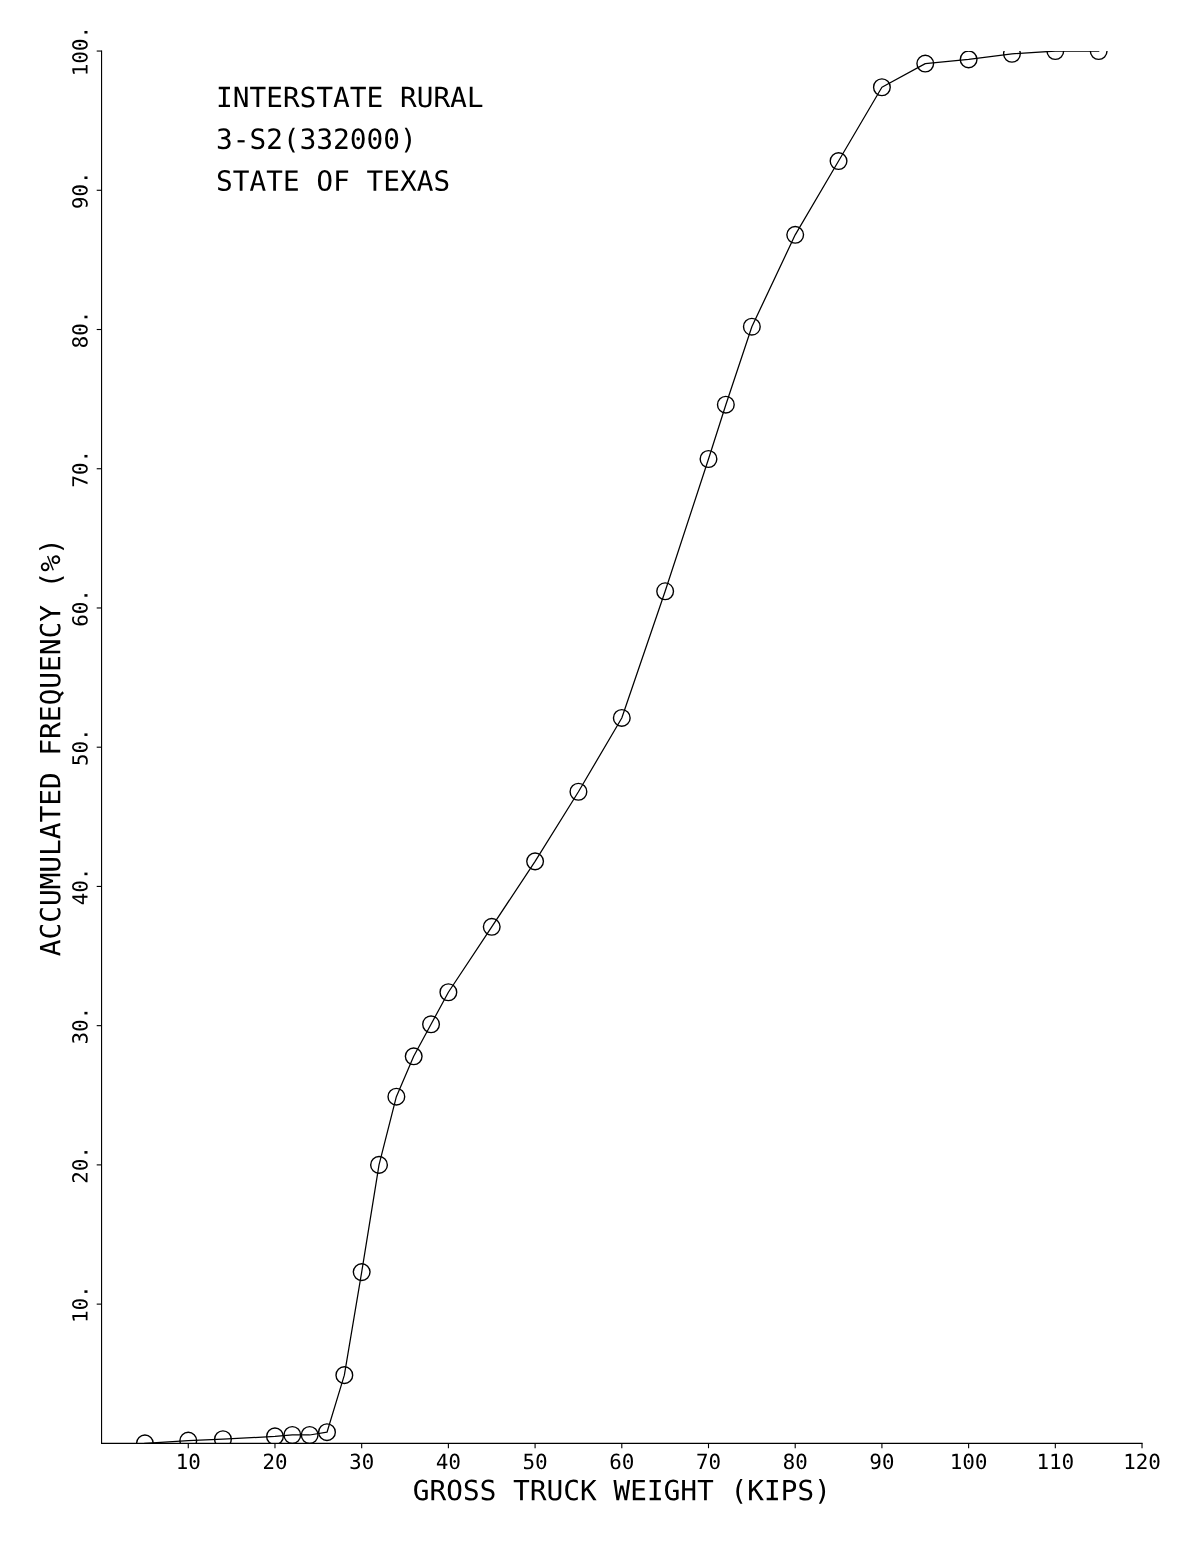 This screenshot has height=1547, width=1181. What do you see at coordinates (621, 1461) in the screenshot?
I see `x-tick-label: 60` at bounding box center [621, 1461].